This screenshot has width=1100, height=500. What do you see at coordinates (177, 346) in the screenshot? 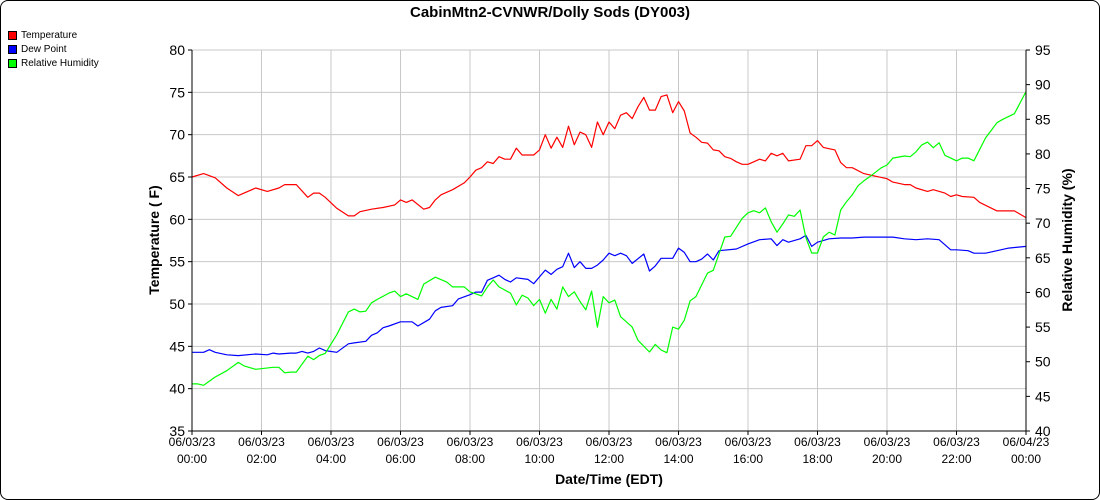
I see `y-tick-label-left: 45` at bounding box center [177, 346].